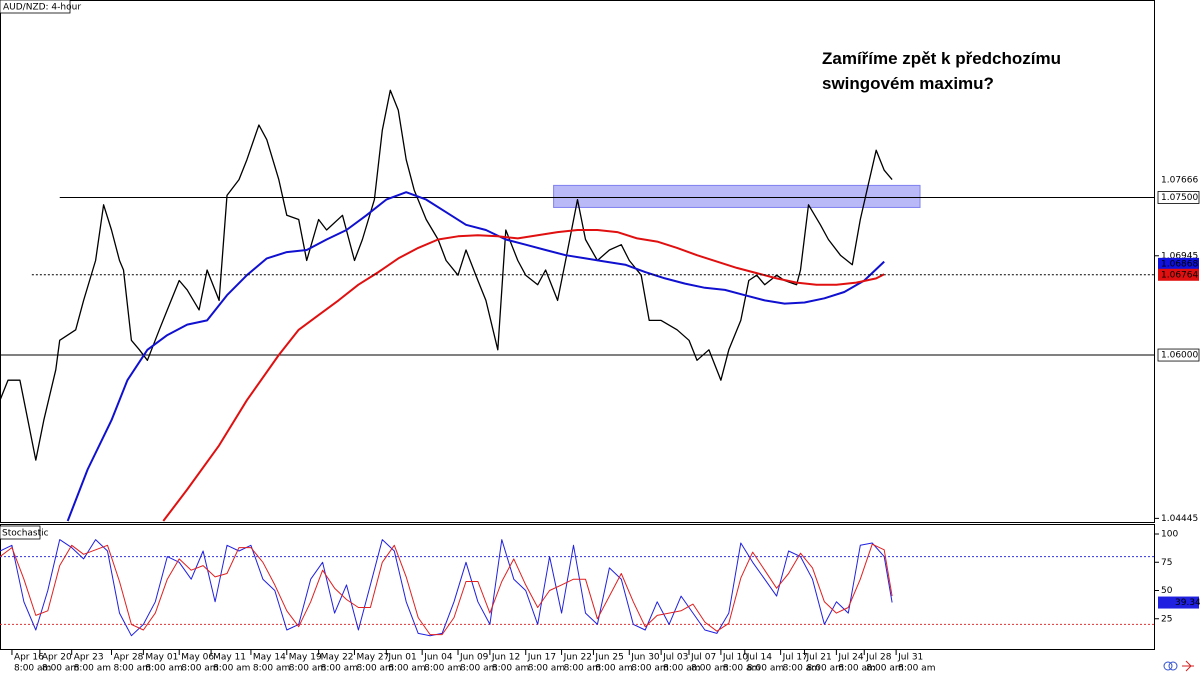 The width and height of the screenshot is (1200, 675). I want to click on x-tick-label: May 27, so click(372, 658).